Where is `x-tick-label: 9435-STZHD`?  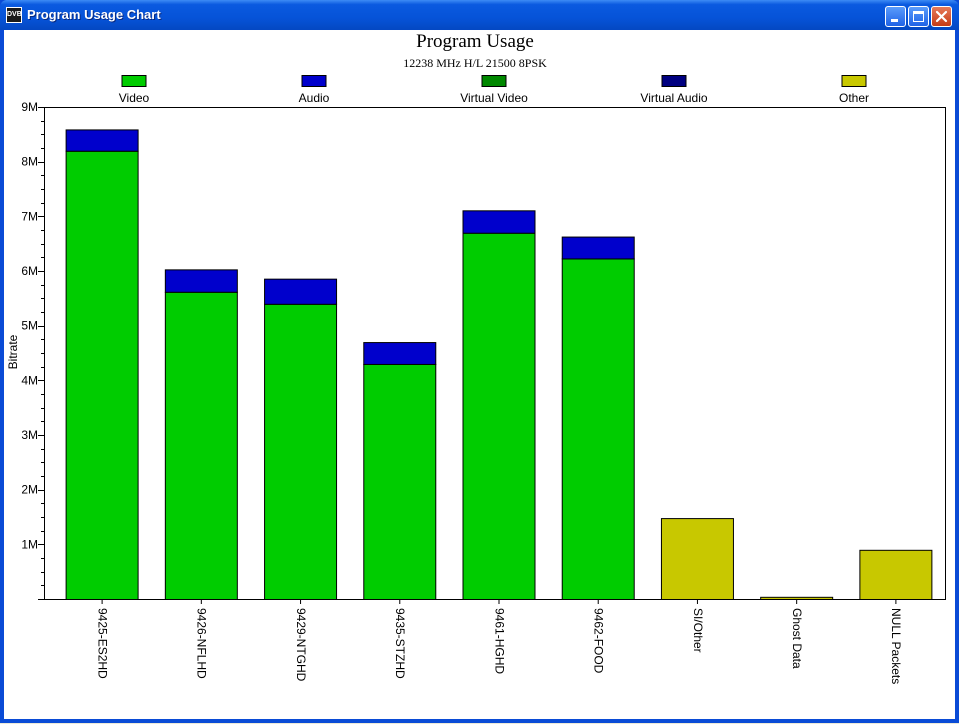 x-tick-label: 9435-STZHD is located at coordinates (400, 643).